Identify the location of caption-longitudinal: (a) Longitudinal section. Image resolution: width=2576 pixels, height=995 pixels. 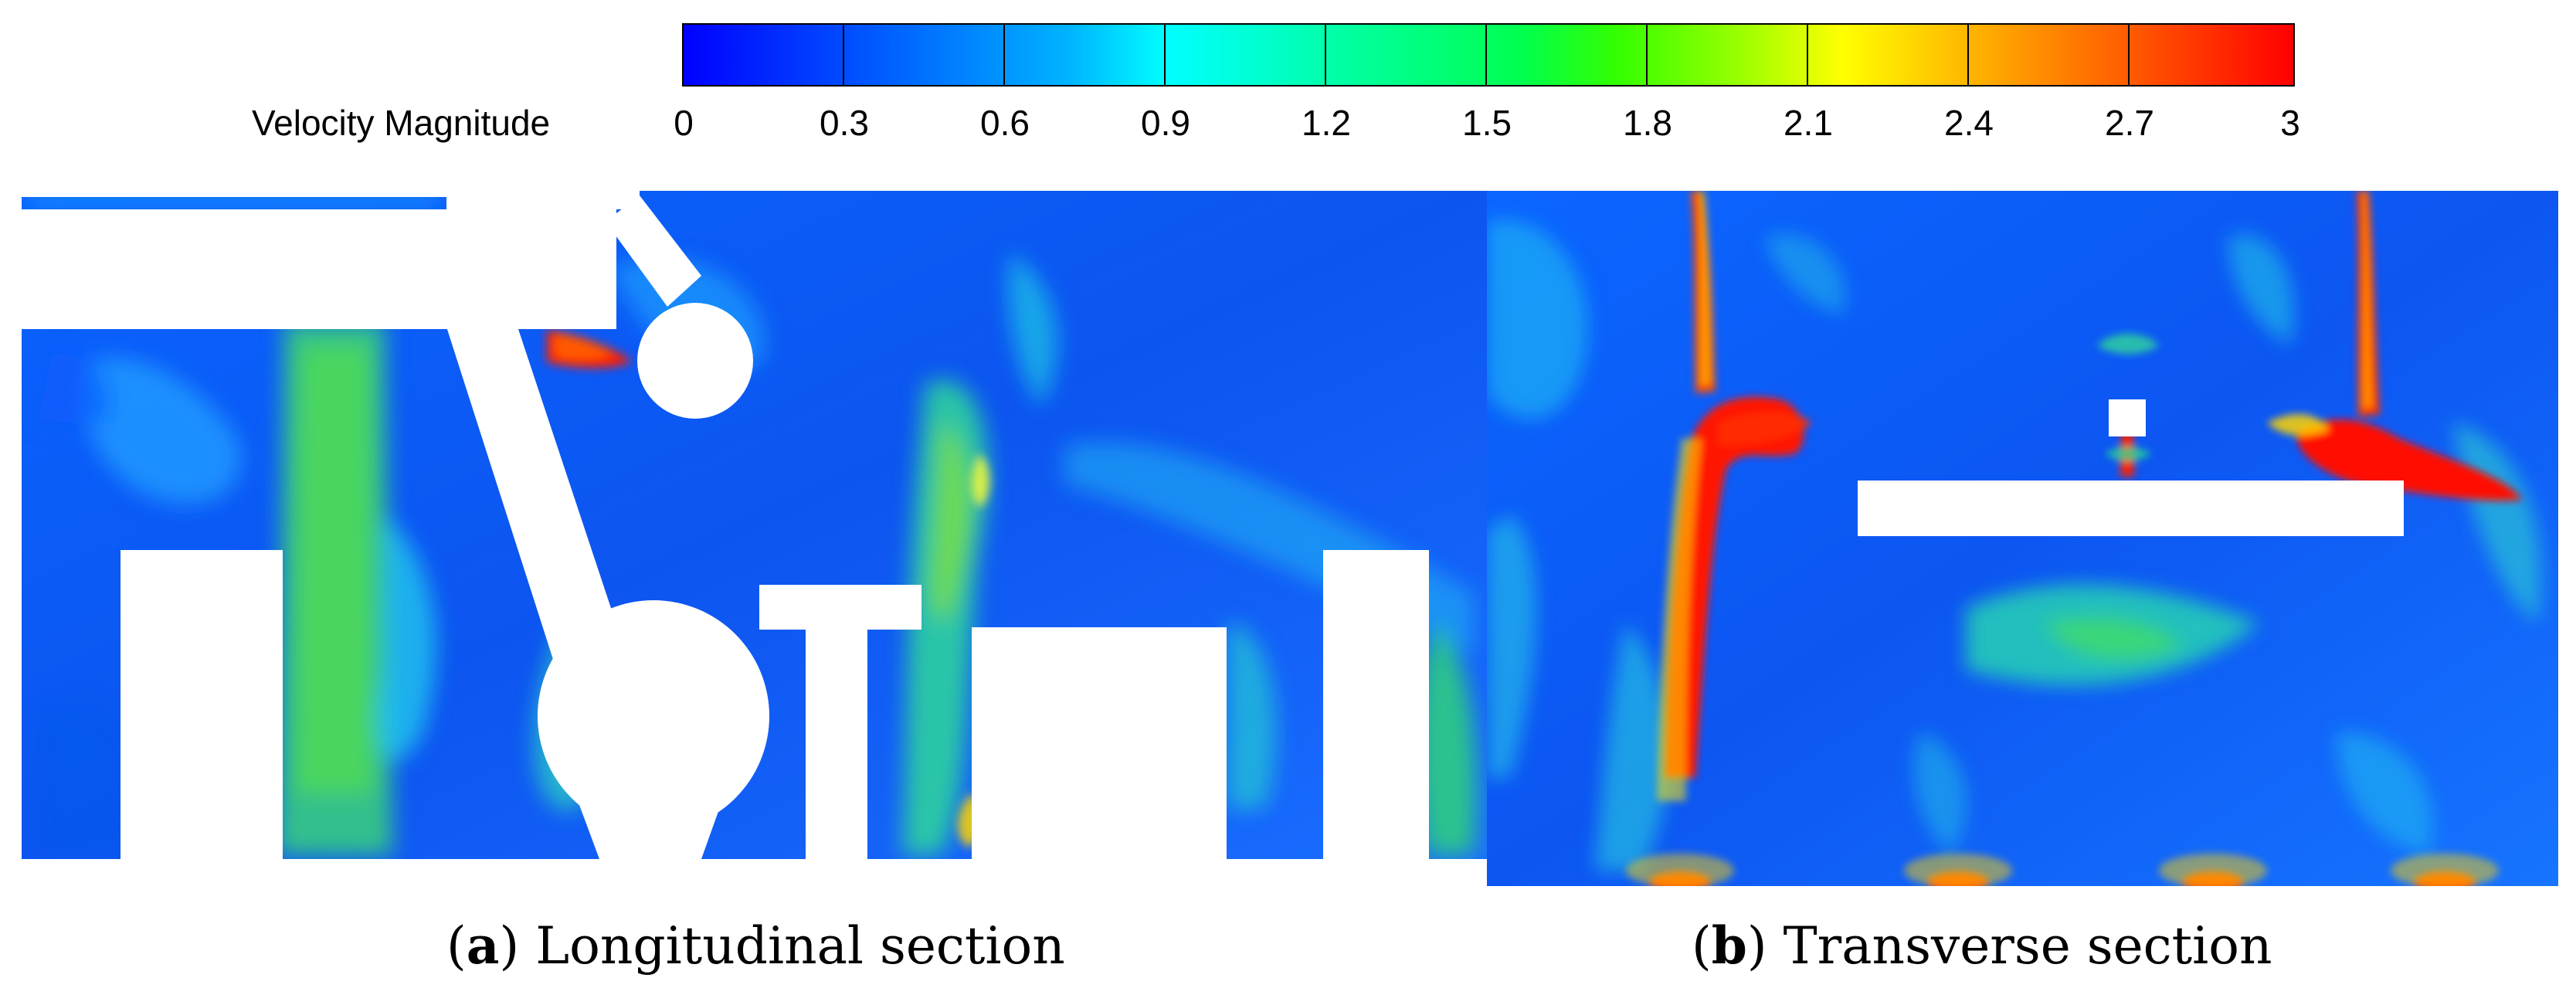
(756, 945).